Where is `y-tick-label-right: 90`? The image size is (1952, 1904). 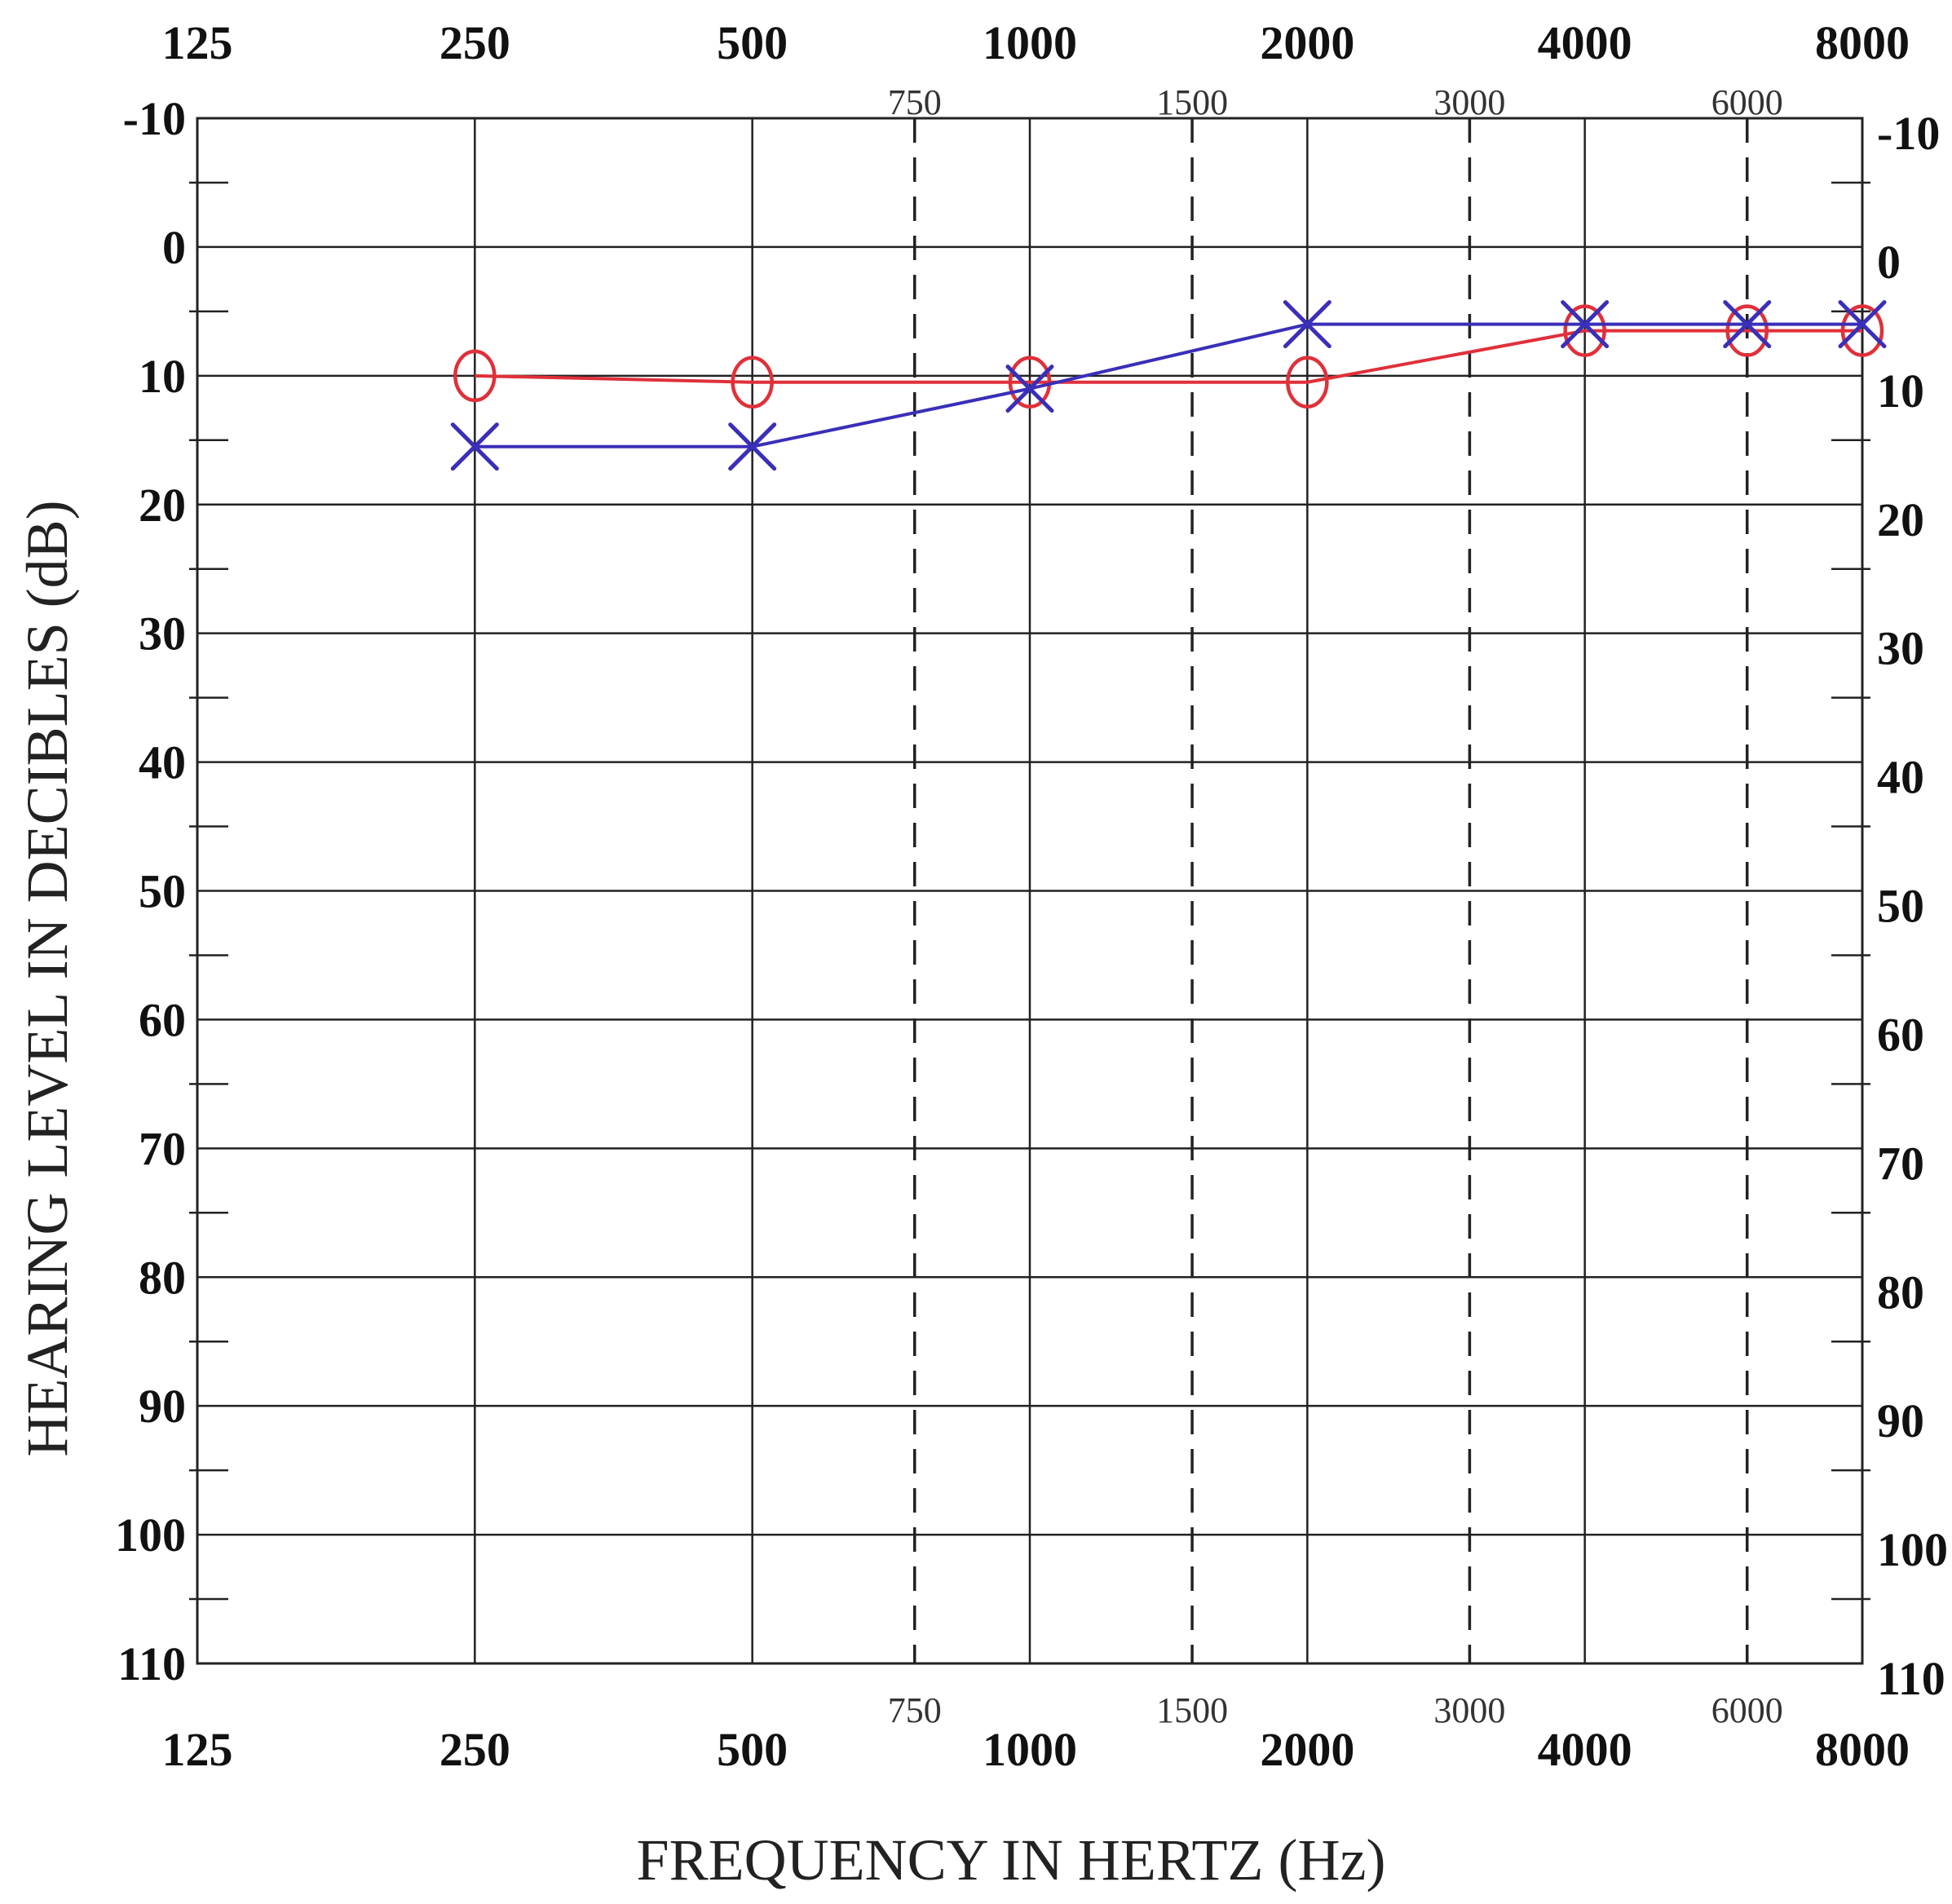 y-tick-label-right: 90 is located at coordinates (1900, 1421).